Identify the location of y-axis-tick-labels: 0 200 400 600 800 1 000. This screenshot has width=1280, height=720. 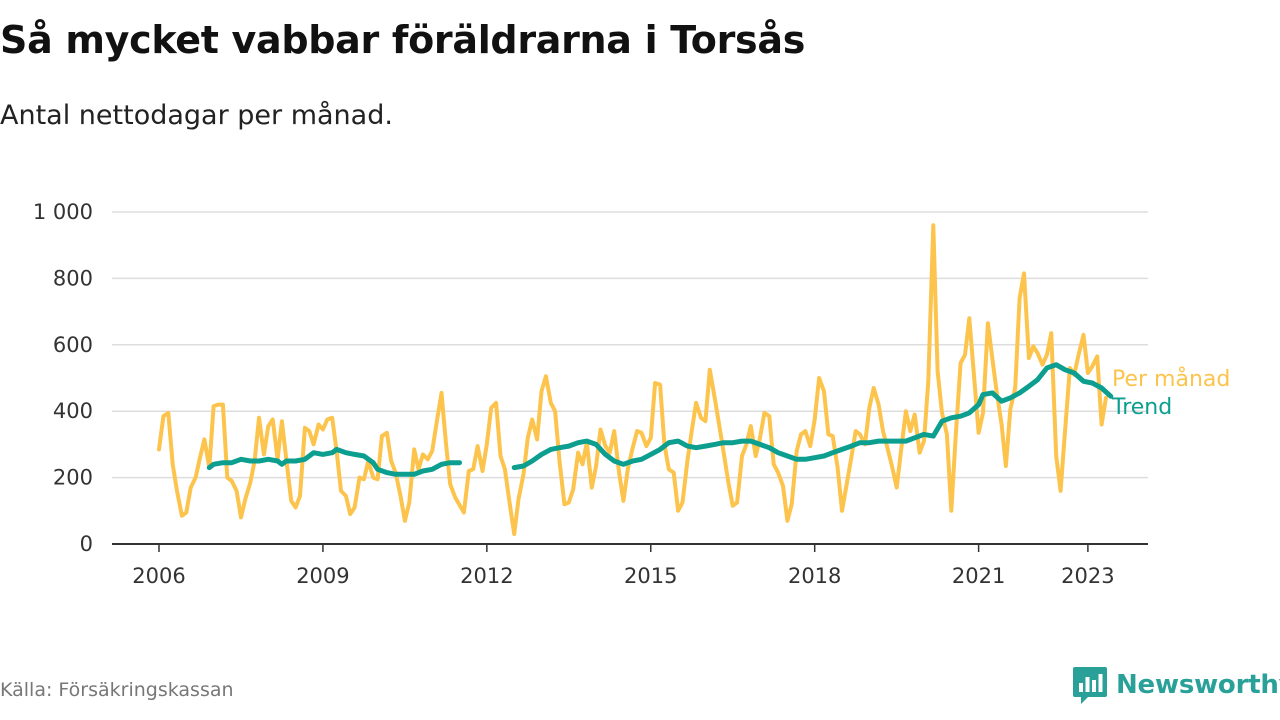
(63, 378).